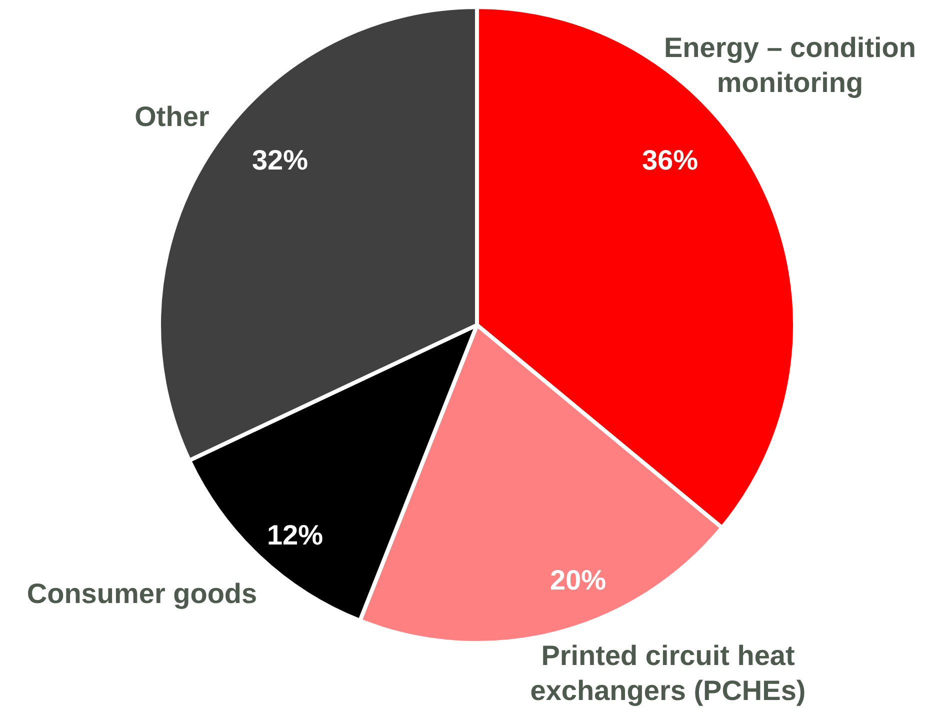 The height and width of the screenshot is (709, 940). I want to click on data-label: 32%, so click(280, 160).